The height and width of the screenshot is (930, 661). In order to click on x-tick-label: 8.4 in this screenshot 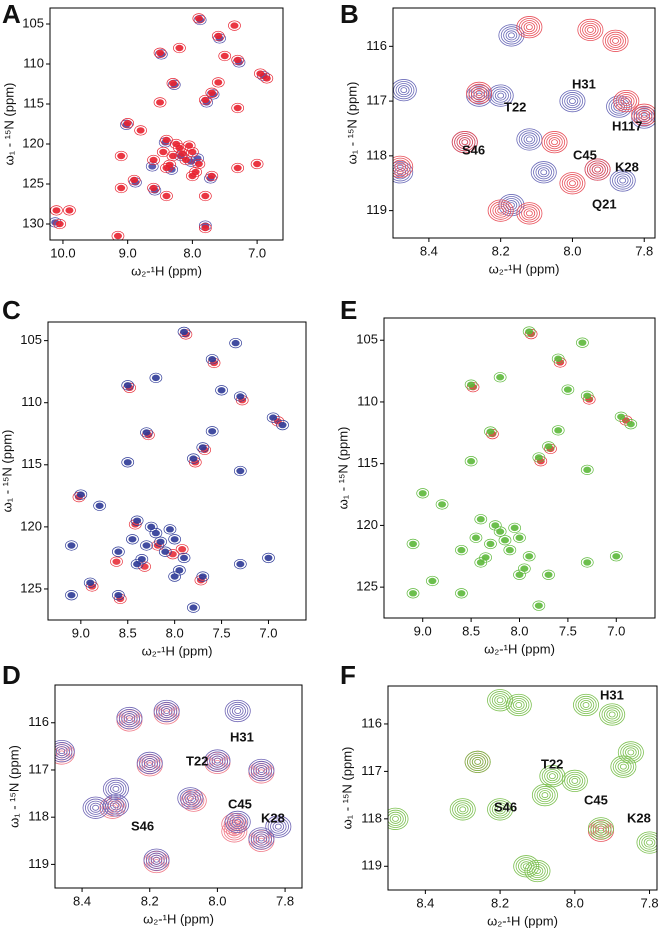, I will do `click(429, 250)`.